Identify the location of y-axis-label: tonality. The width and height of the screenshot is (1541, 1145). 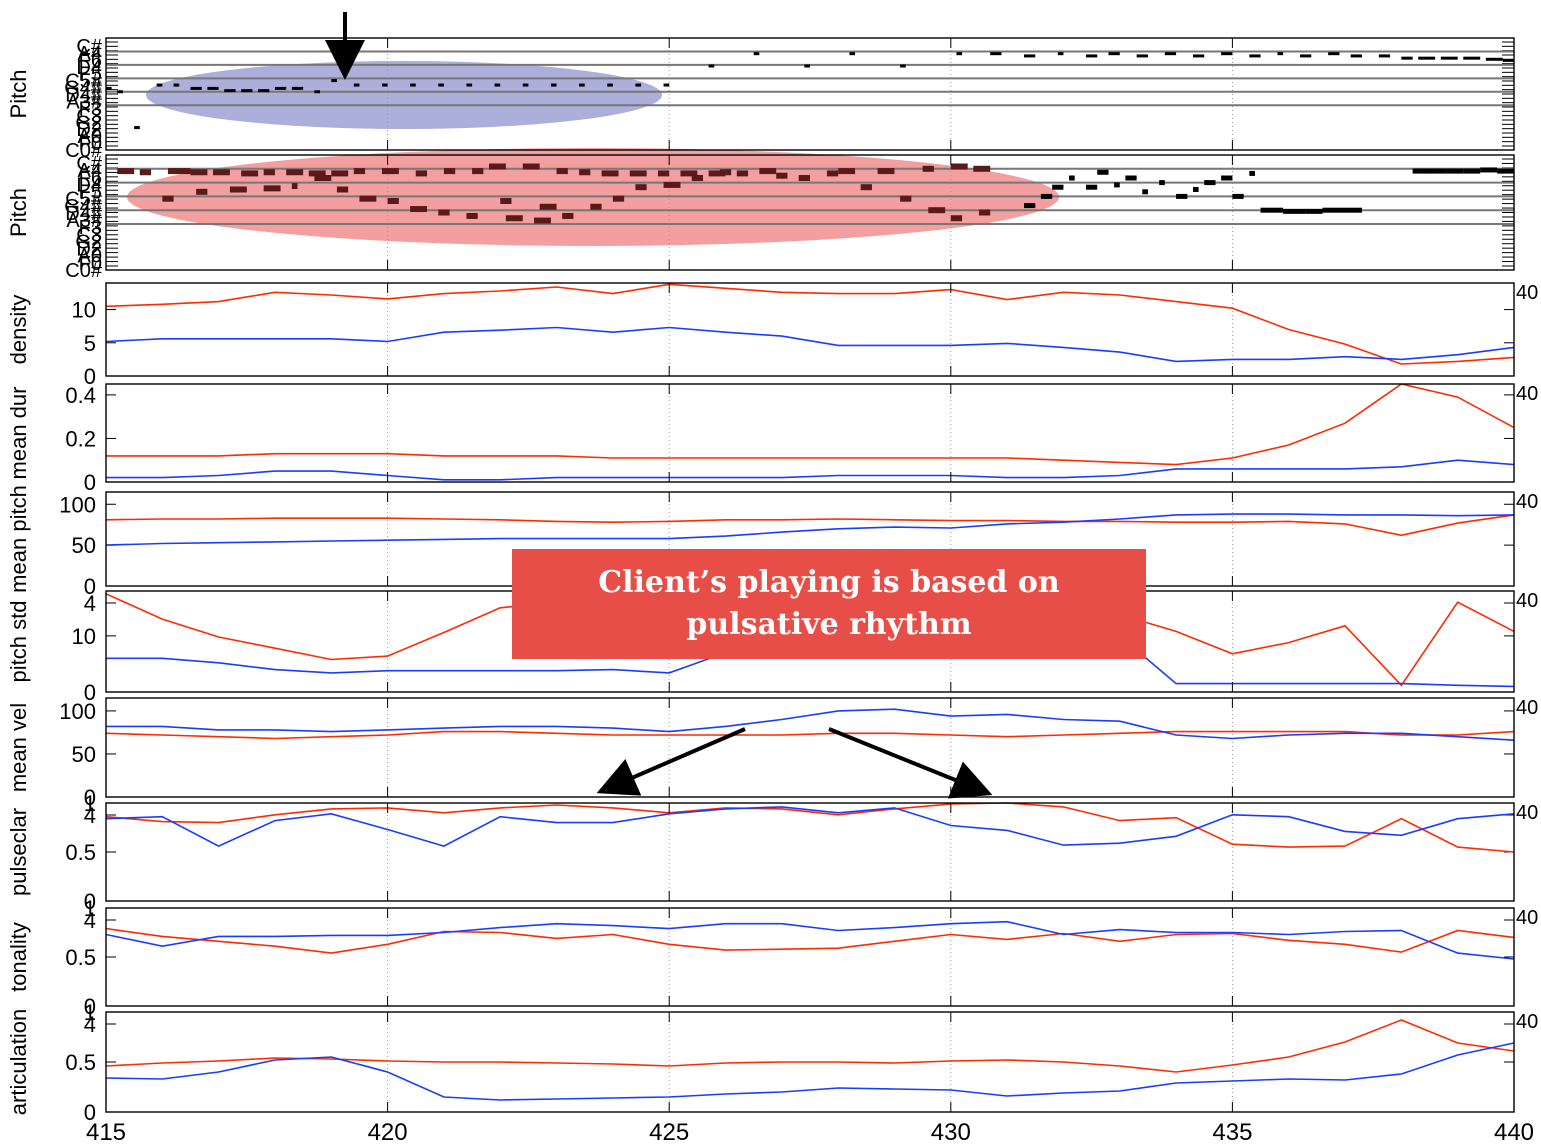
(18, 957).